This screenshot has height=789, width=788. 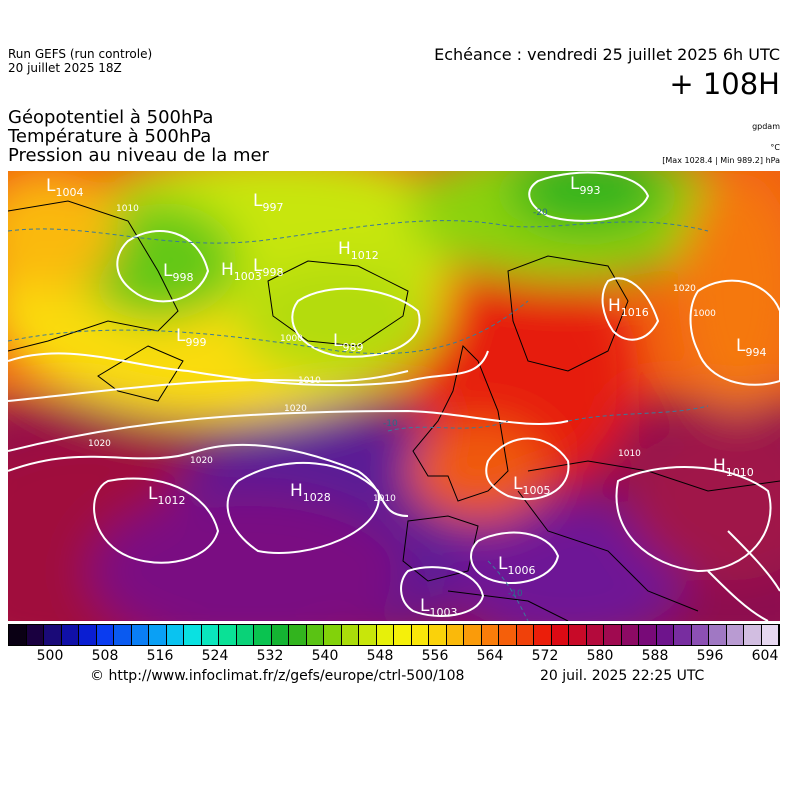 I want to click on unit-gpdam: gpdam, so click(x=766, y=126).